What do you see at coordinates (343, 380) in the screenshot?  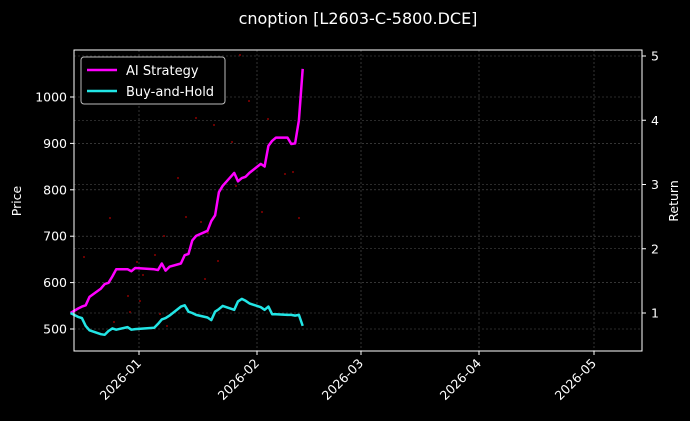 I see `x-tick-label: 2026-03` at bounding box center [343, 380].